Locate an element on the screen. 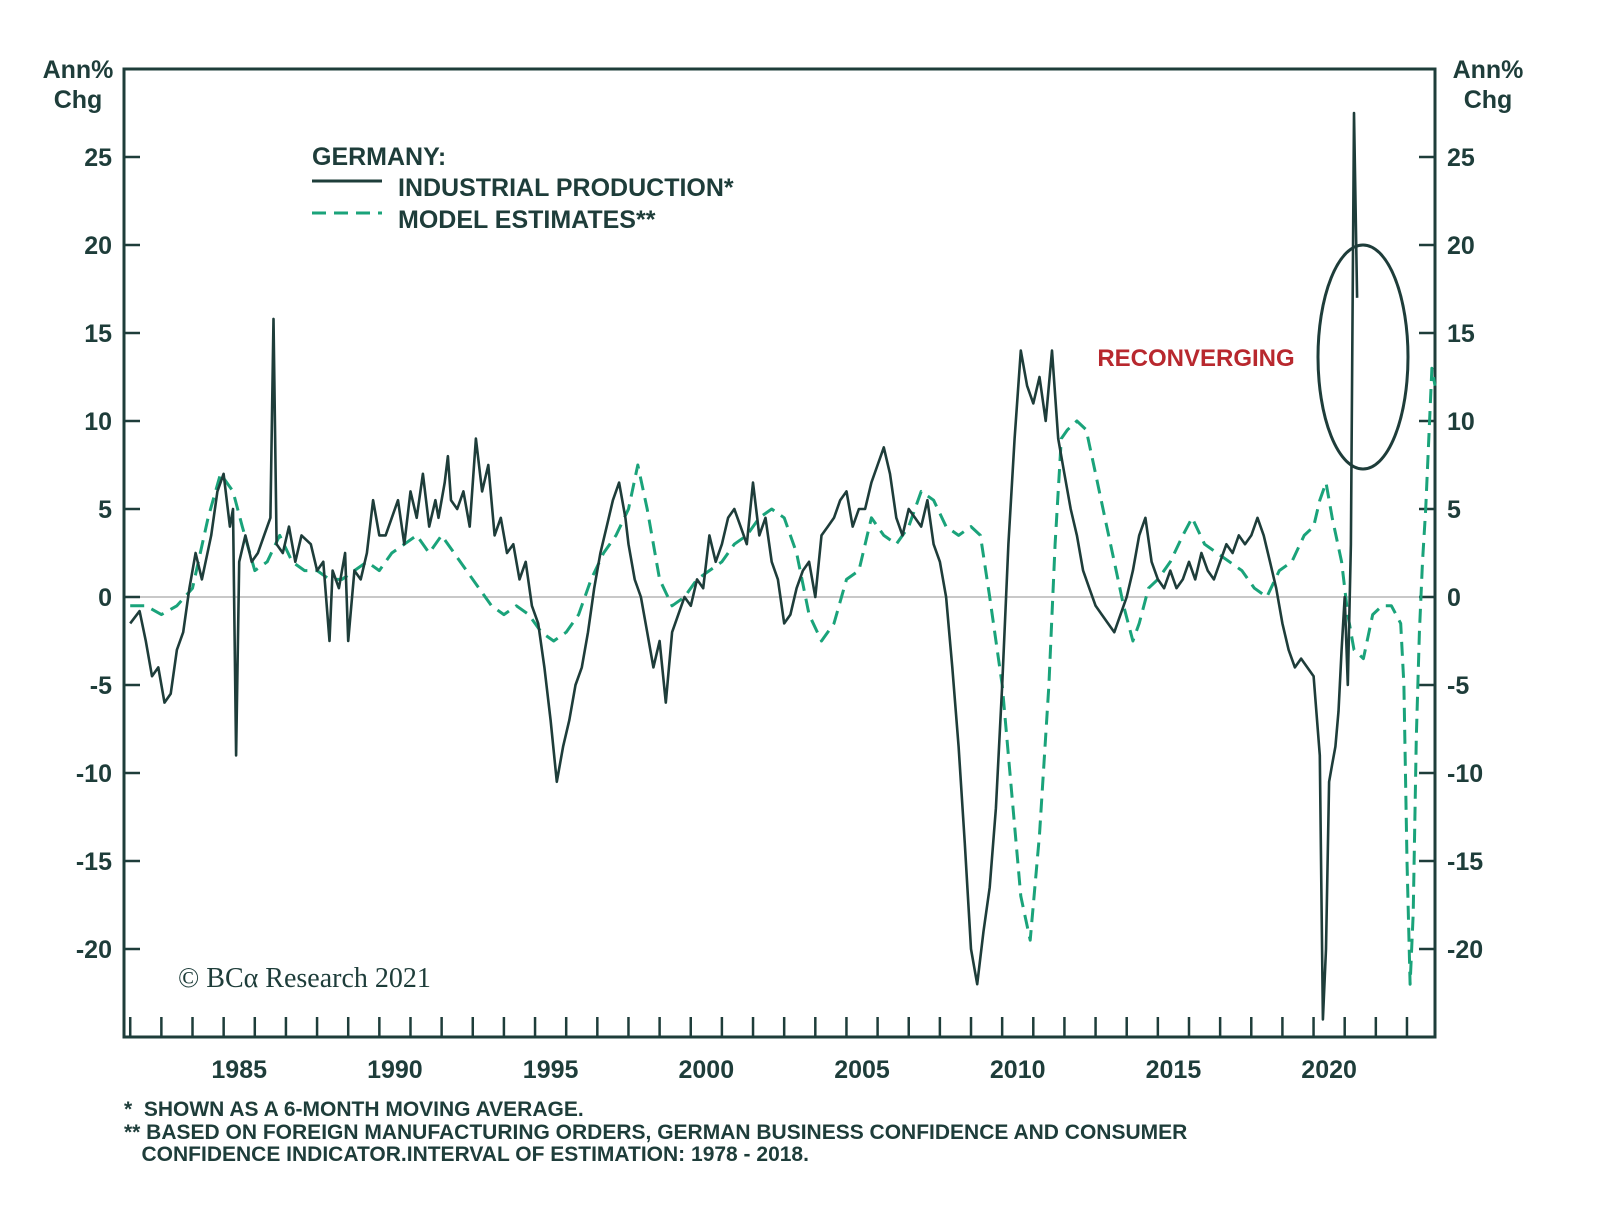  y-tick-label-right: 15 is located at coordinates (1461, 334).